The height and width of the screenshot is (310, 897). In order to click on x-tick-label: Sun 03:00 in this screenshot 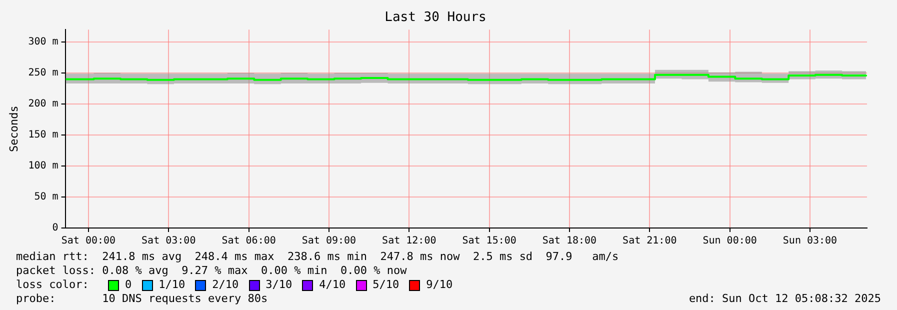, I will do `click(810, 241)`.